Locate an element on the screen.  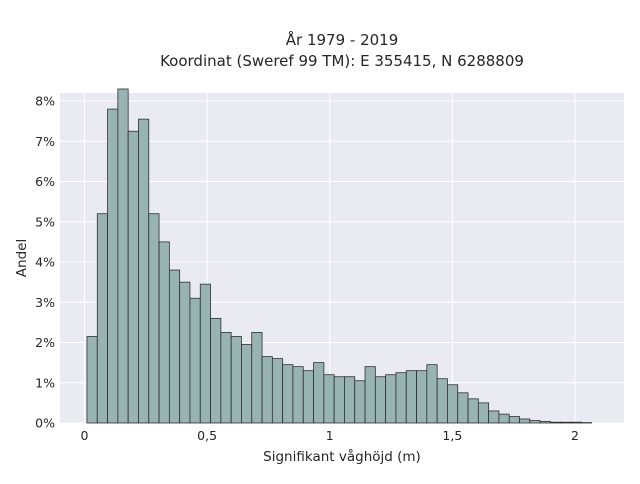
chart-title-line-1: År 1979 - 2019 is located at coordinates (342, 39).